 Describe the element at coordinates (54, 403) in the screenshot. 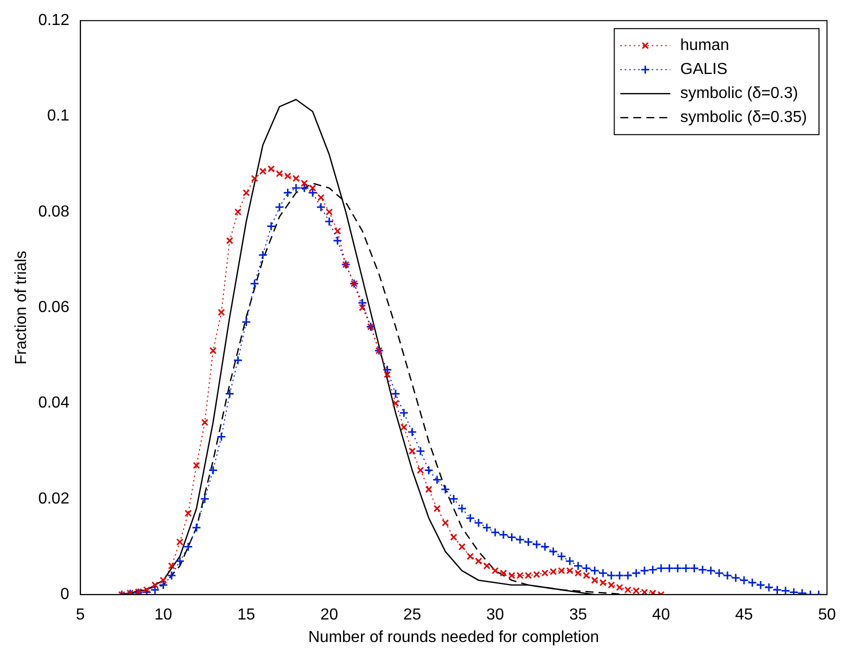

I see `y-tick-label: 0.04` at that location.